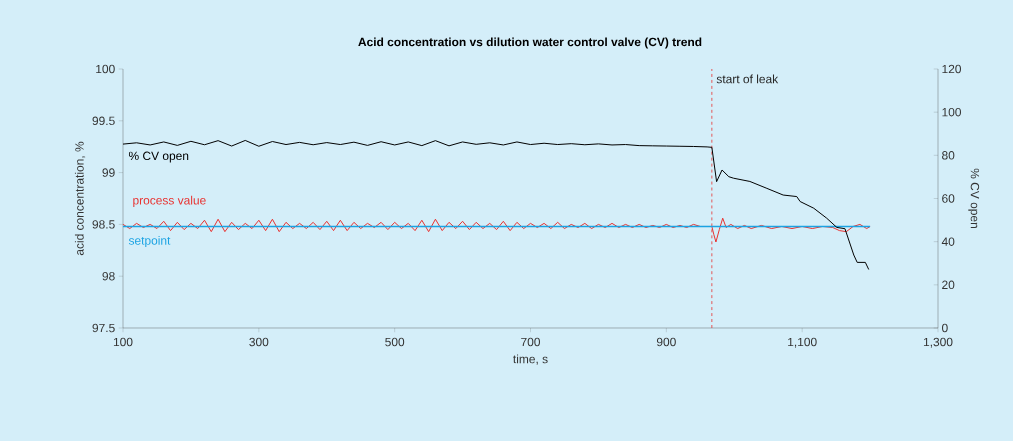  I want to click on ref-line-label: start of leak, so click(747, 79).